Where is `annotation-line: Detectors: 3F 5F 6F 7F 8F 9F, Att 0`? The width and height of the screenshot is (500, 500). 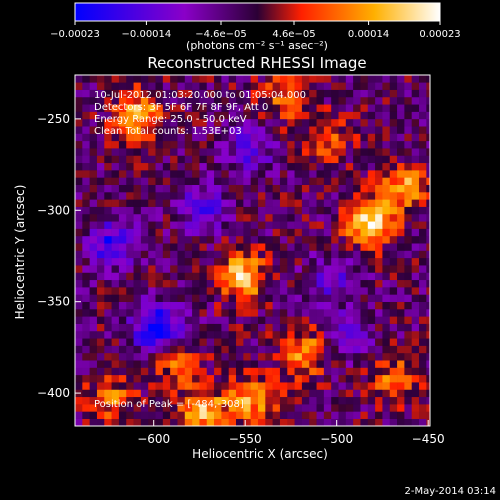
annotation-line: Detectors: 3F 5F 6F 7F 8F 9F, Att 0 is located at coordinates (181, 107).